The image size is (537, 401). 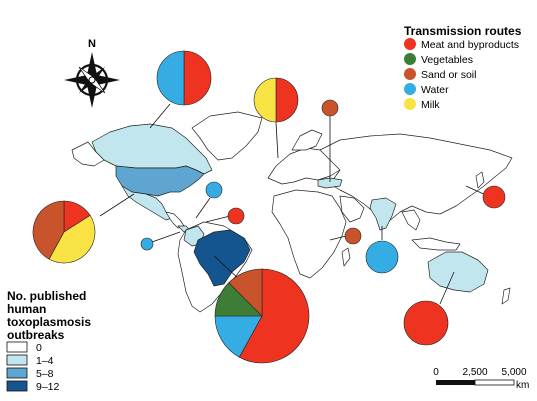 I want to click on scale-bar: 0 2,500 5,000 km, so click(x=481, y=379).